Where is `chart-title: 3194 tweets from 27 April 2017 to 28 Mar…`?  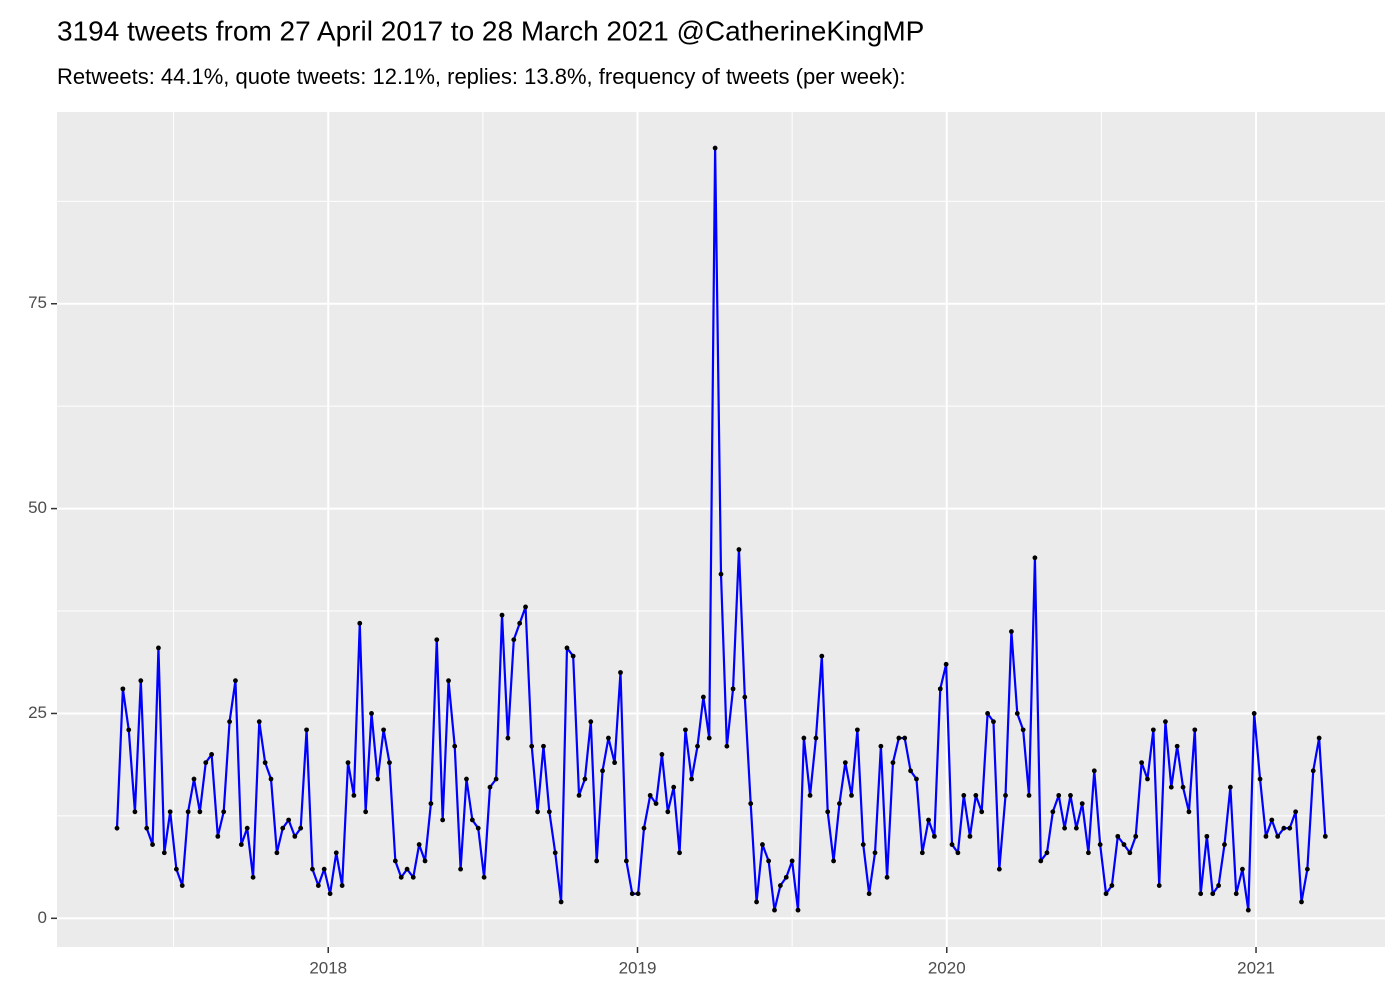
chart-title: 3194 tweets from 27 April 2017 to 28 Mar… is located at coordinates (490, 30).